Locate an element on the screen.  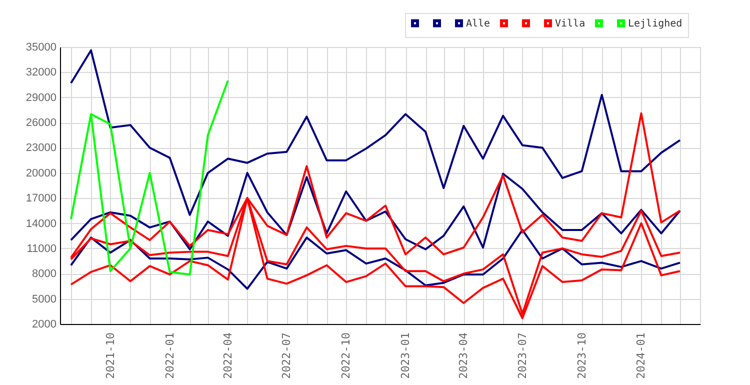
y-tick-label: 23000 is located at coordinates (41, 148).